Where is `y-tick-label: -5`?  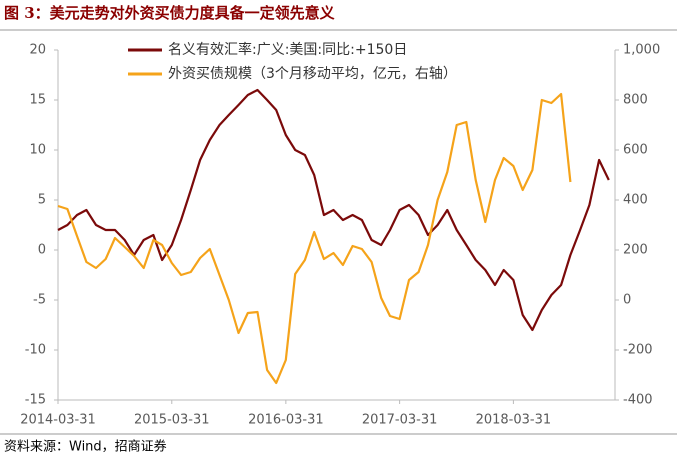
y-tick-label: -5 is located at coordinates (39, 300).